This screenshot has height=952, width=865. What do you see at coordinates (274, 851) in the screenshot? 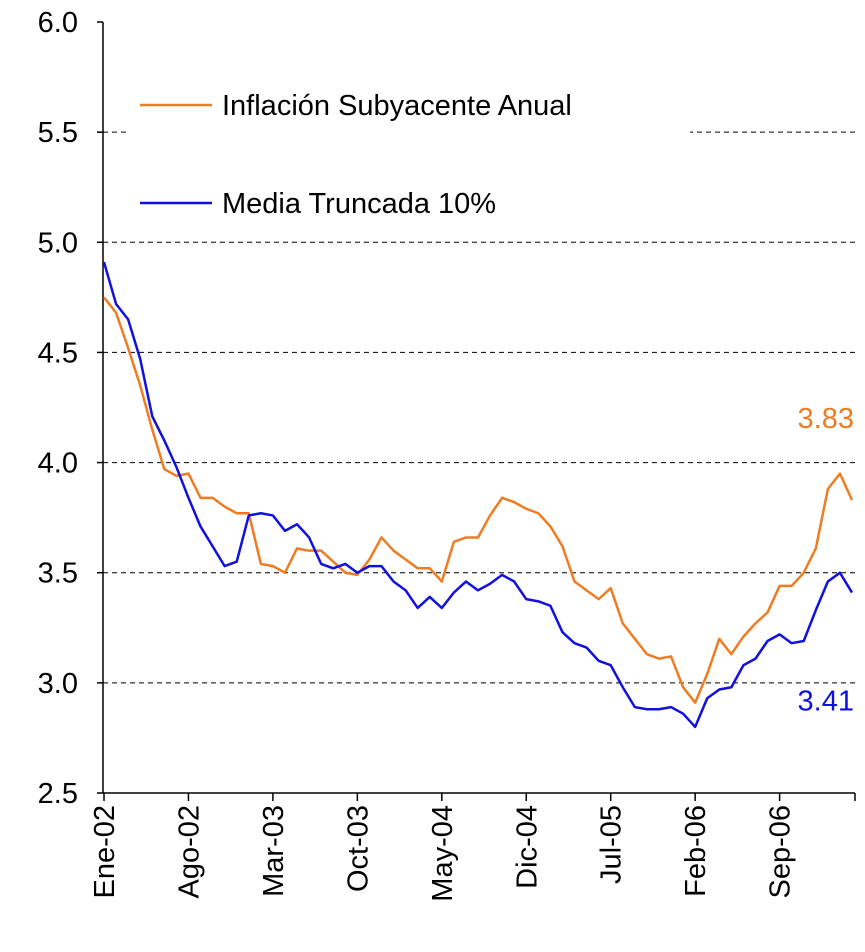
I see `x-tick-label: Mar-03` at bounding box center [274, 851].